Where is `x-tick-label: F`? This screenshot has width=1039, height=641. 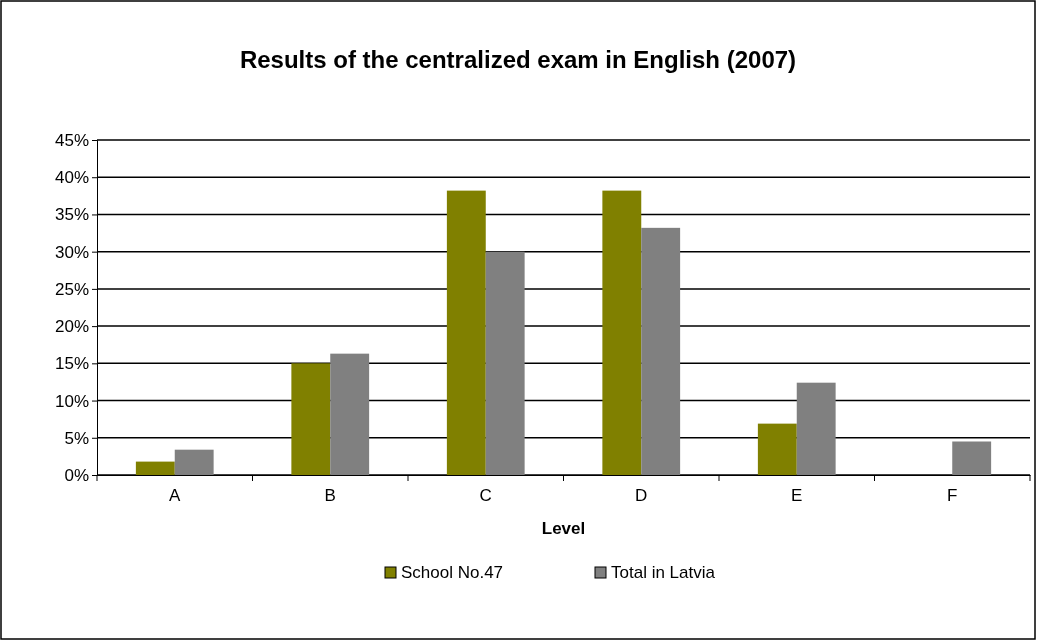 x-tick-label: F is located at coordinates (952, 496).